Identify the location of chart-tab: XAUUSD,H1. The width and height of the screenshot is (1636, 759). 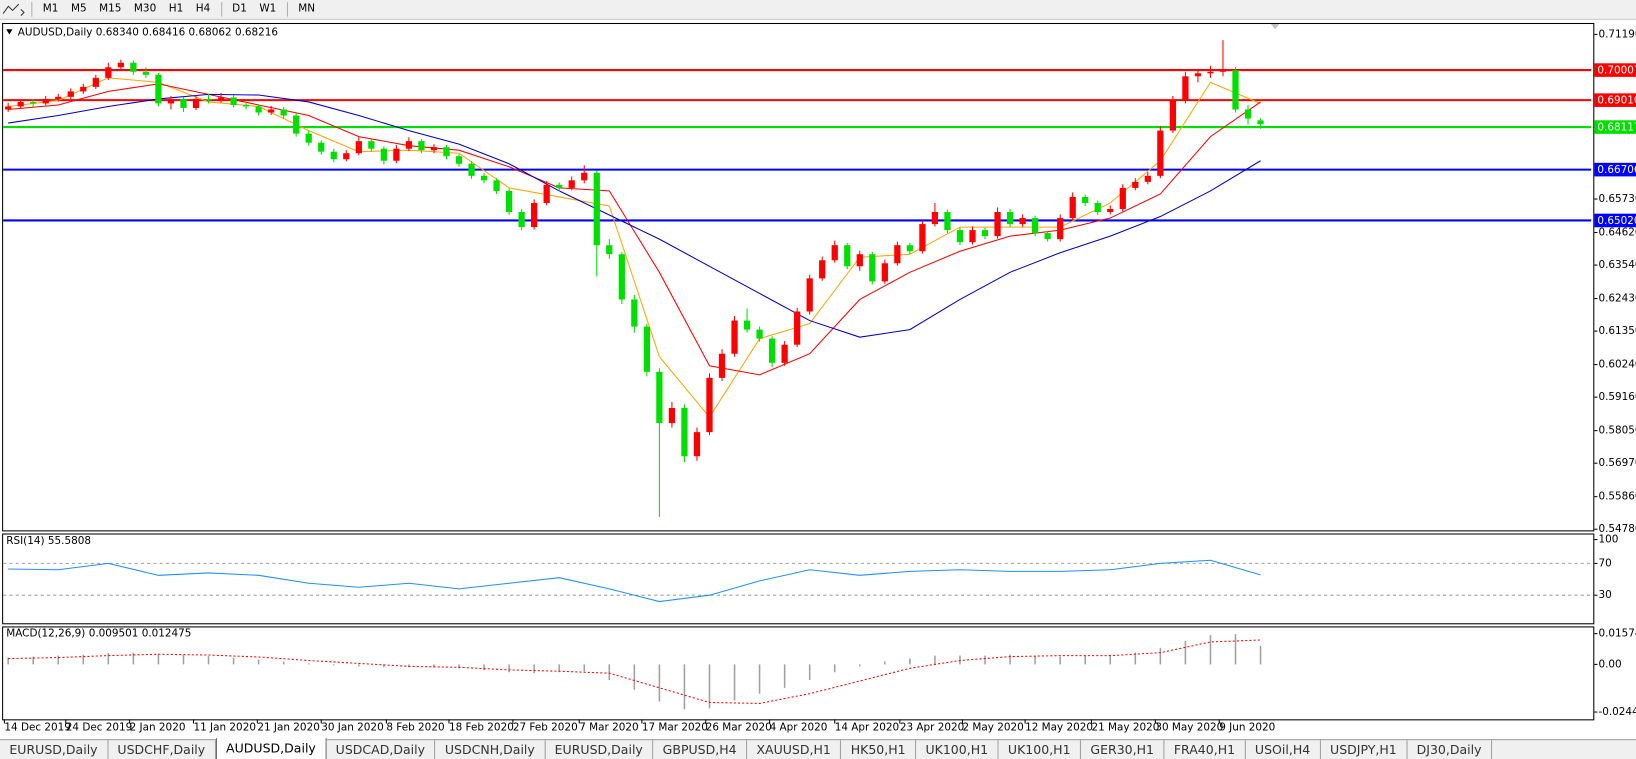
(794, 749).